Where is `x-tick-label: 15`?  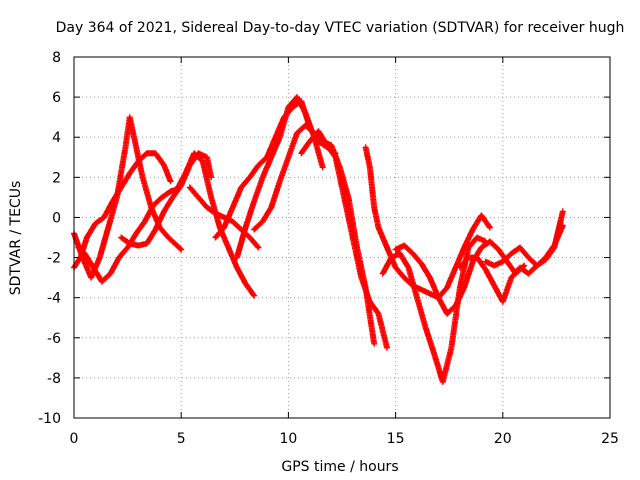 x-tick-label: 15 is located at coordinates (396, 439).